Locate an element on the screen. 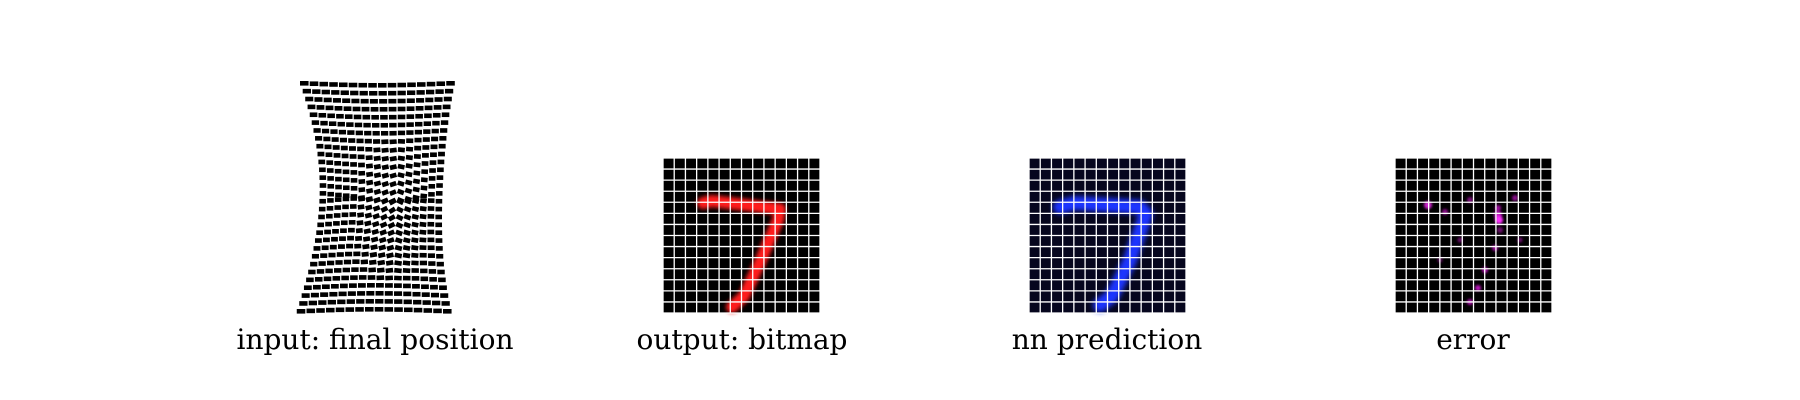 The height and width of the screenshot is (400, 1800). output-bitmap-gridlines is located at coordinates (741, 235).